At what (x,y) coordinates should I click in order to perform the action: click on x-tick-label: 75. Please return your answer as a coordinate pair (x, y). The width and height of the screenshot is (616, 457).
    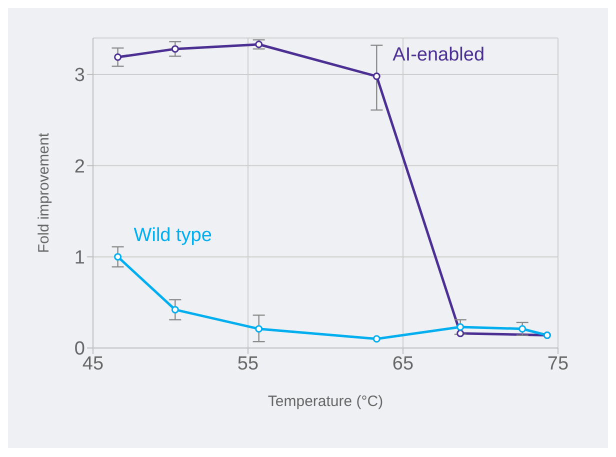
    Looking at the image, I should click on (558, 363).